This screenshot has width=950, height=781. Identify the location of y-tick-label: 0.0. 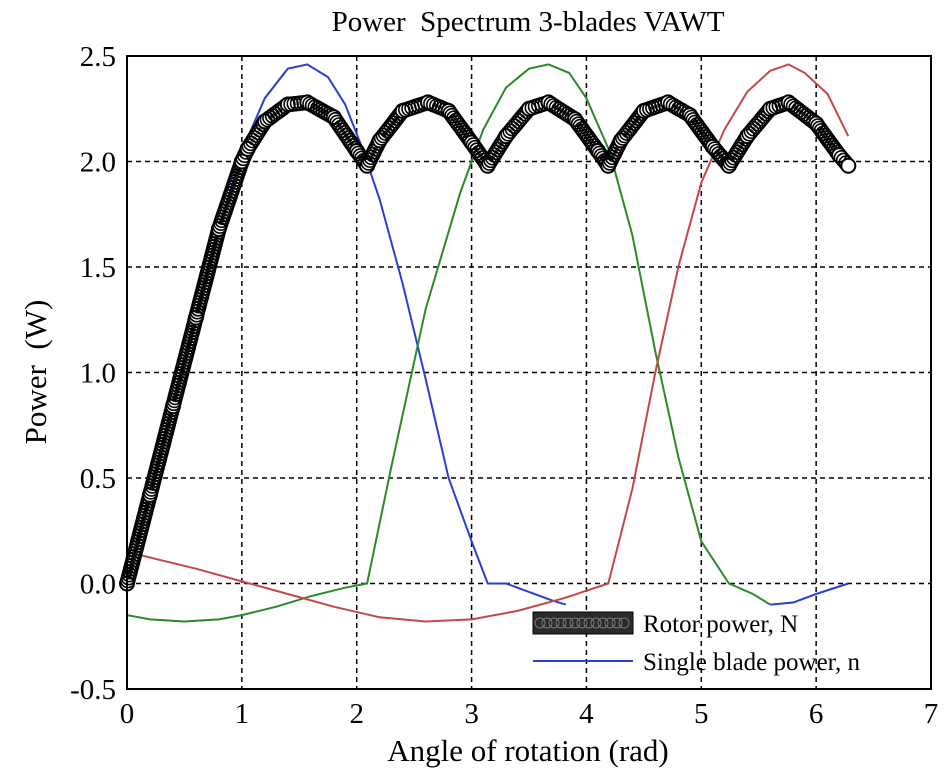
(98, 585).